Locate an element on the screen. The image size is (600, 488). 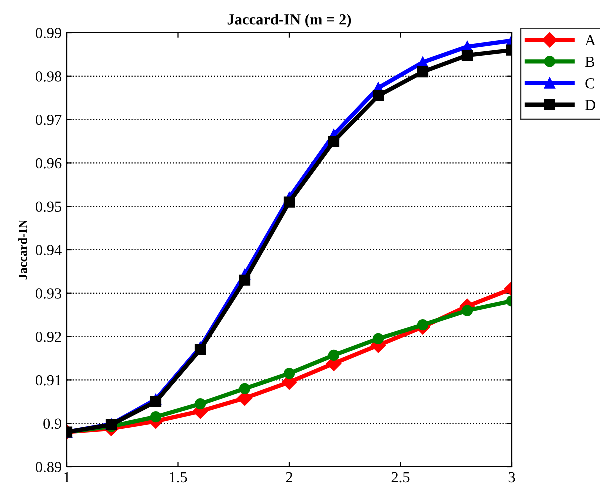
y-tick-label: 0.99 is located at coordinates (49, 33).